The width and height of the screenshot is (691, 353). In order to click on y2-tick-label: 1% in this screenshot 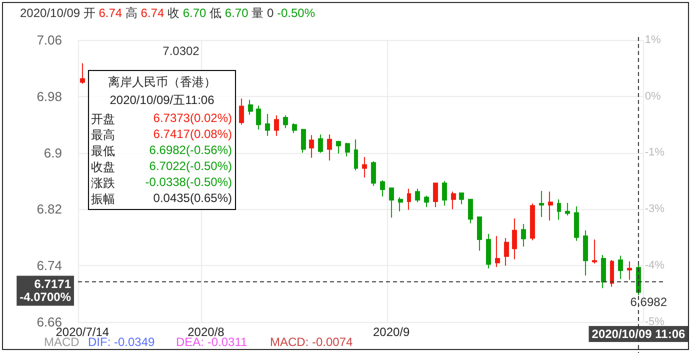, I will do `click(652, 40)`.